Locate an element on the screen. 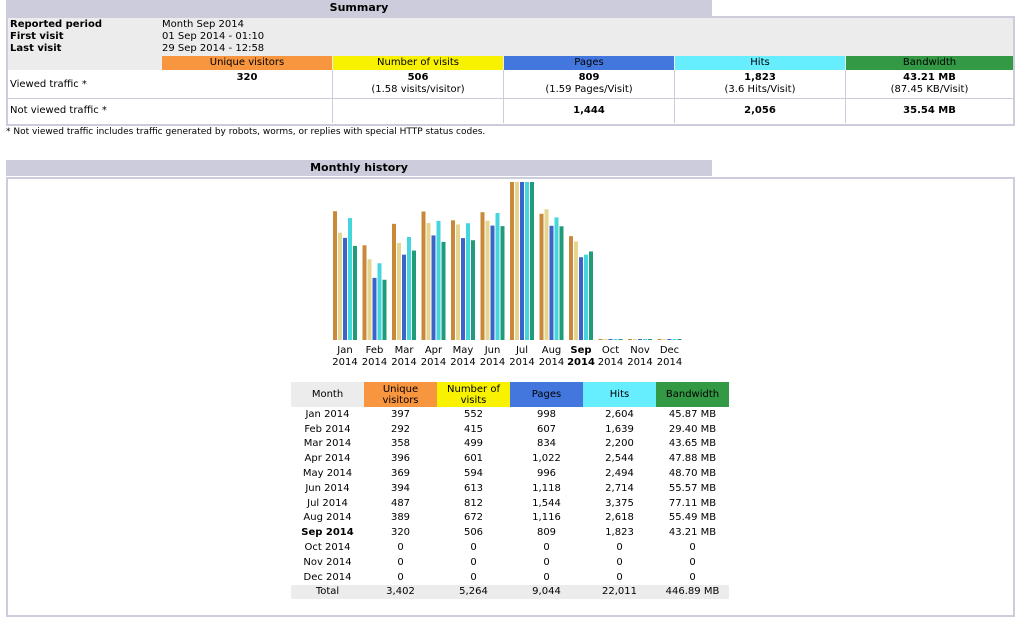 The image size is (1024, 623). x-tick-year-mar: 2014 is located at coordinates (403, 362).